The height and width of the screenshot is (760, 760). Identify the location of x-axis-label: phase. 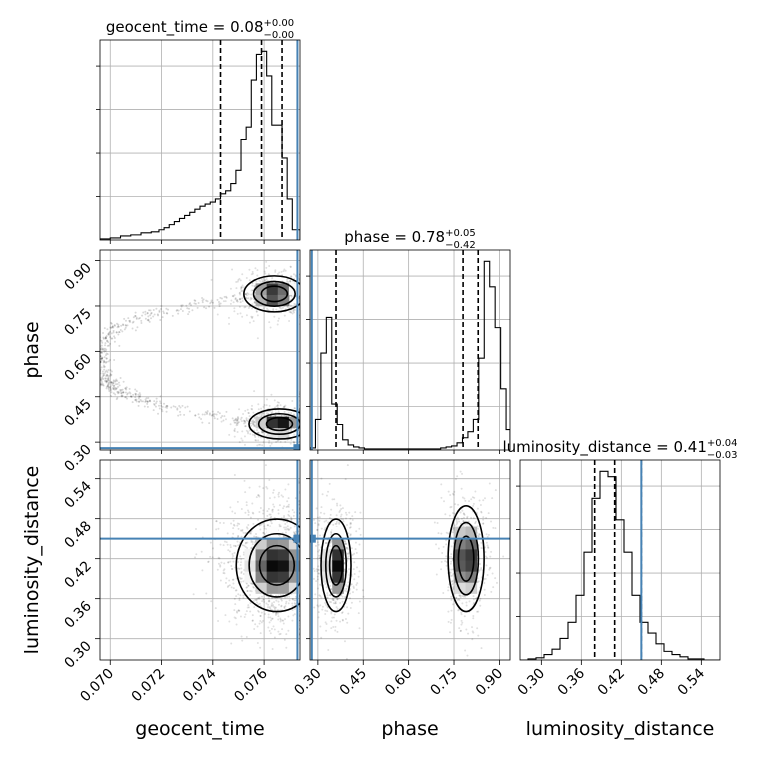
(409, 729).